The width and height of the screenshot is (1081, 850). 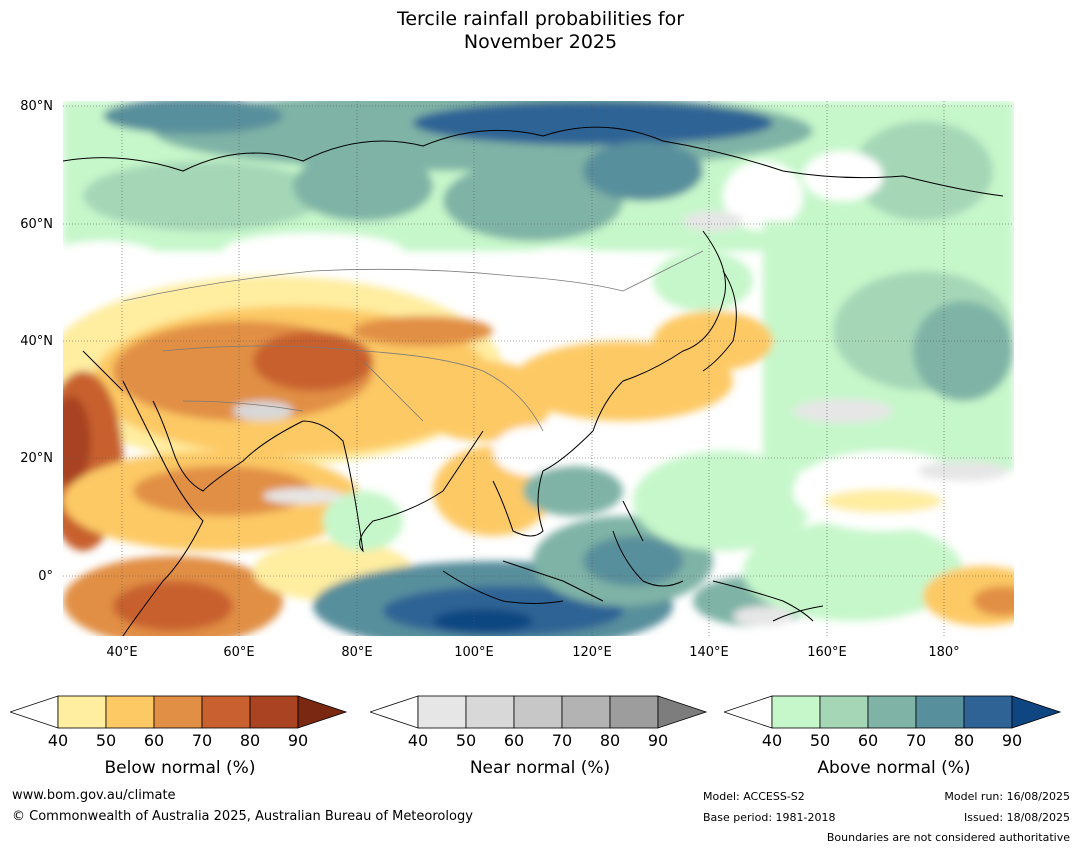 I want to click on colorbar-below-tick: 70, so click(x=202, y=740).